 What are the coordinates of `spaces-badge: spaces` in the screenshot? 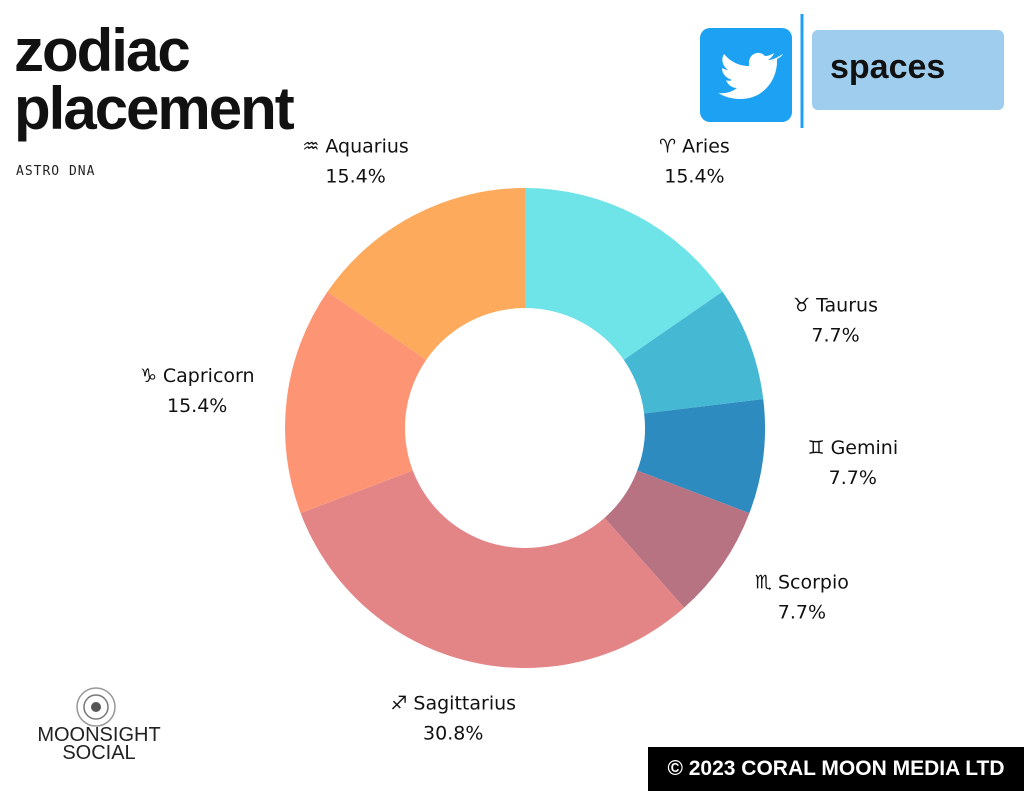 It's located at (908, 70).